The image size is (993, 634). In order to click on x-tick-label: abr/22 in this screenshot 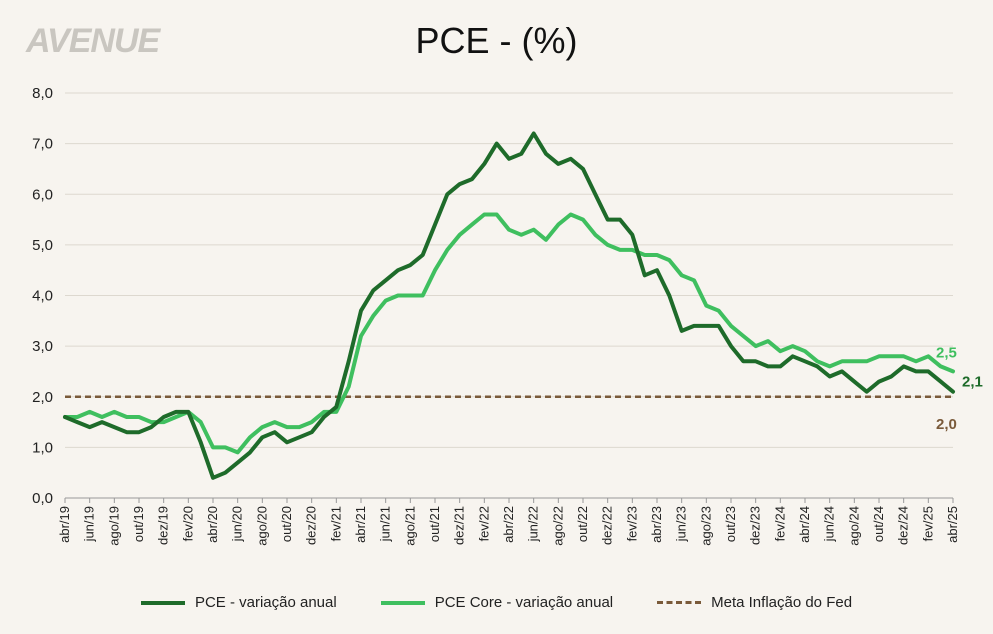, I will do `click(508, 524)`.